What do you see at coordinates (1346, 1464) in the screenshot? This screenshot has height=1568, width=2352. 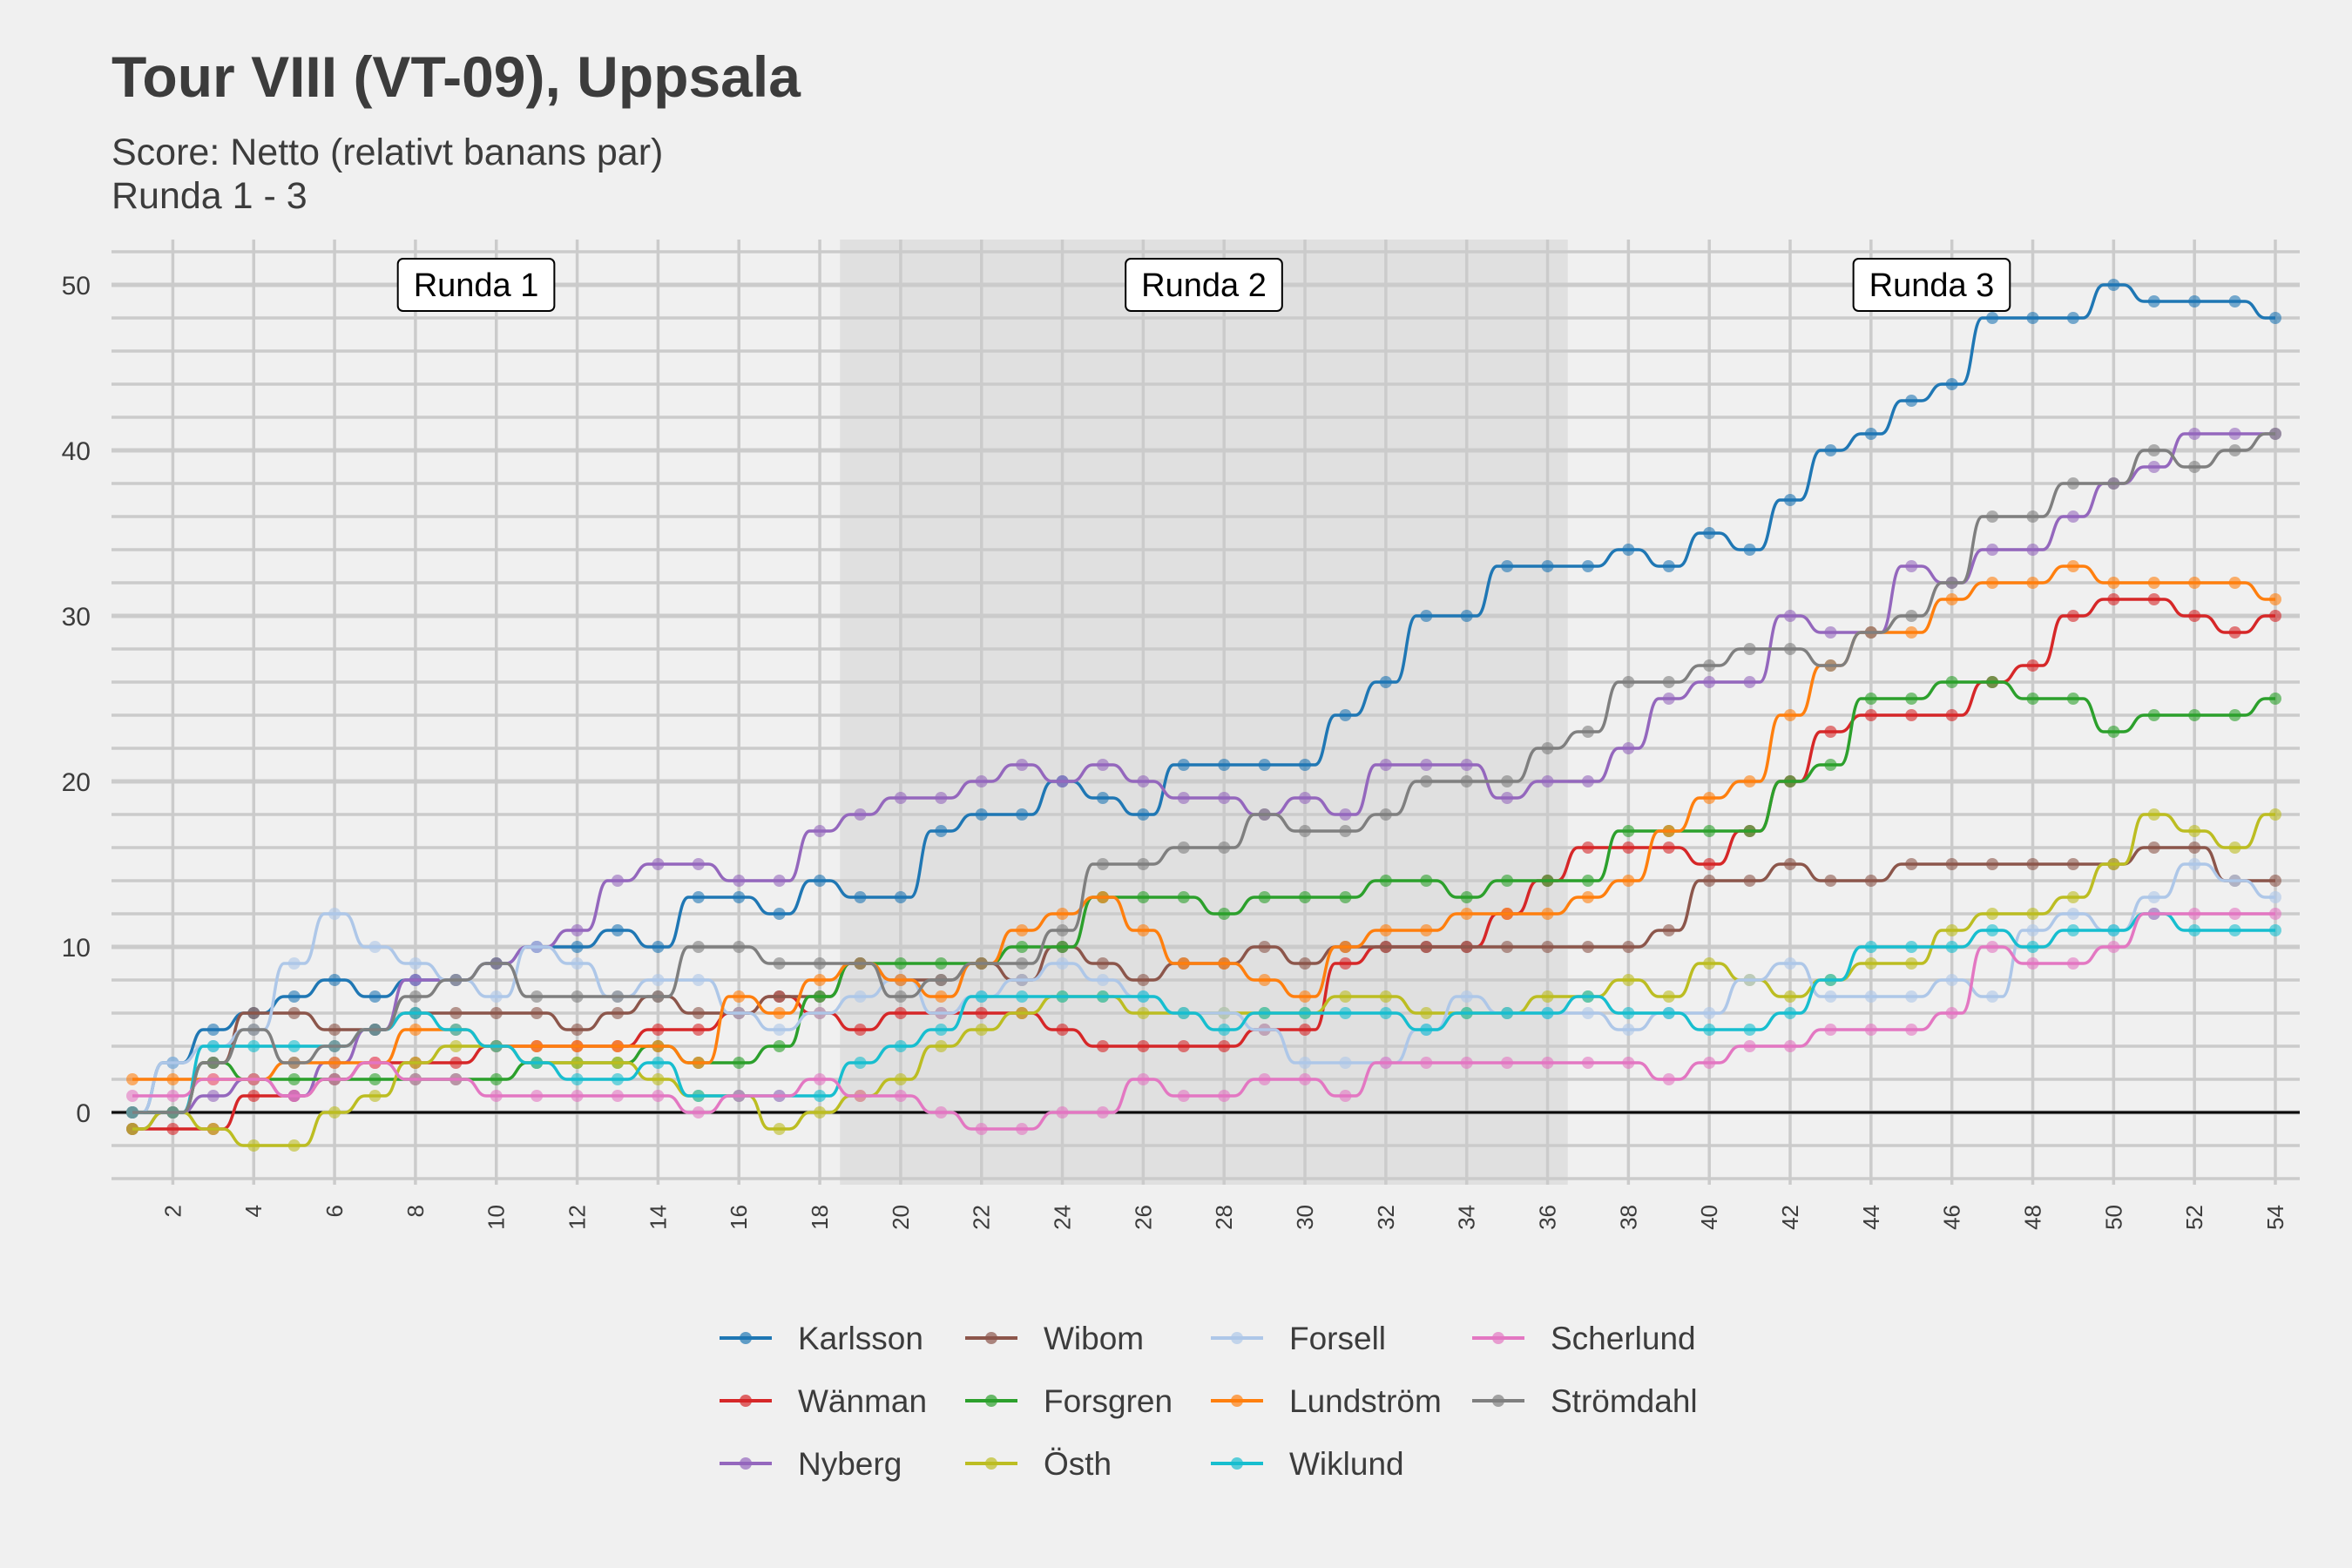 I see `legend-label: Wiklund` at bounding box center [1346, 1464].